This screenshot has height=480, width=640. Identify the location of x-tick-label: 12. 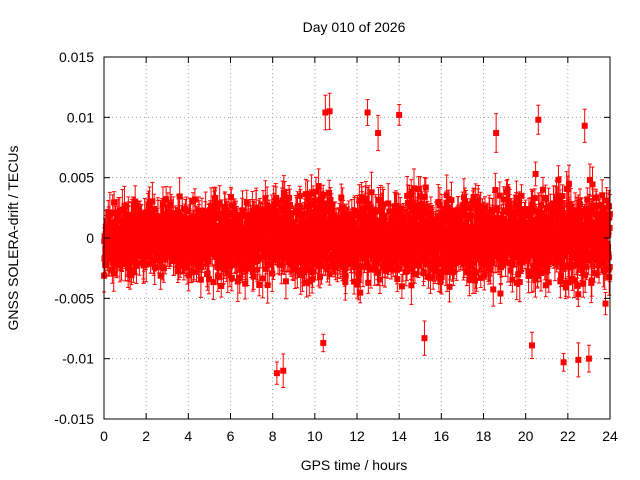
(357, 436).